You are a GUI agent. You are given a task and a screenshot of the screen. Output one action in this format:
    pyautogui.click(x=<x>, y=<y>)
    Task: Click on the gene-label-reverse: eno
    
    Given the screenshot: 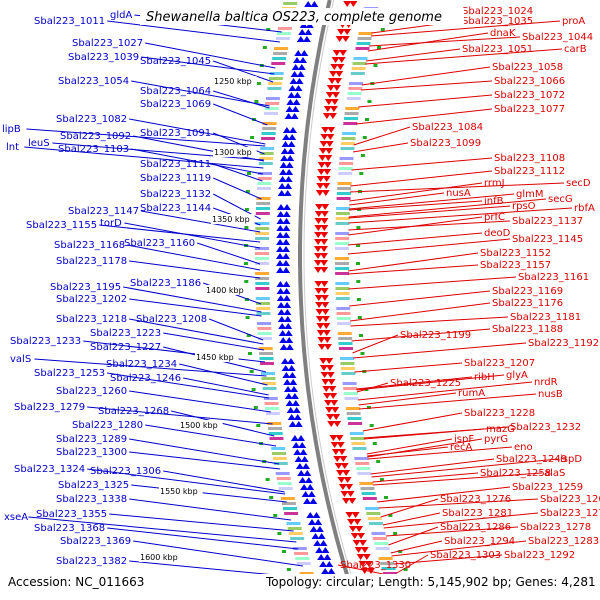 What is the action you would take?
    pyautogui.click(x=523, y=447)
    